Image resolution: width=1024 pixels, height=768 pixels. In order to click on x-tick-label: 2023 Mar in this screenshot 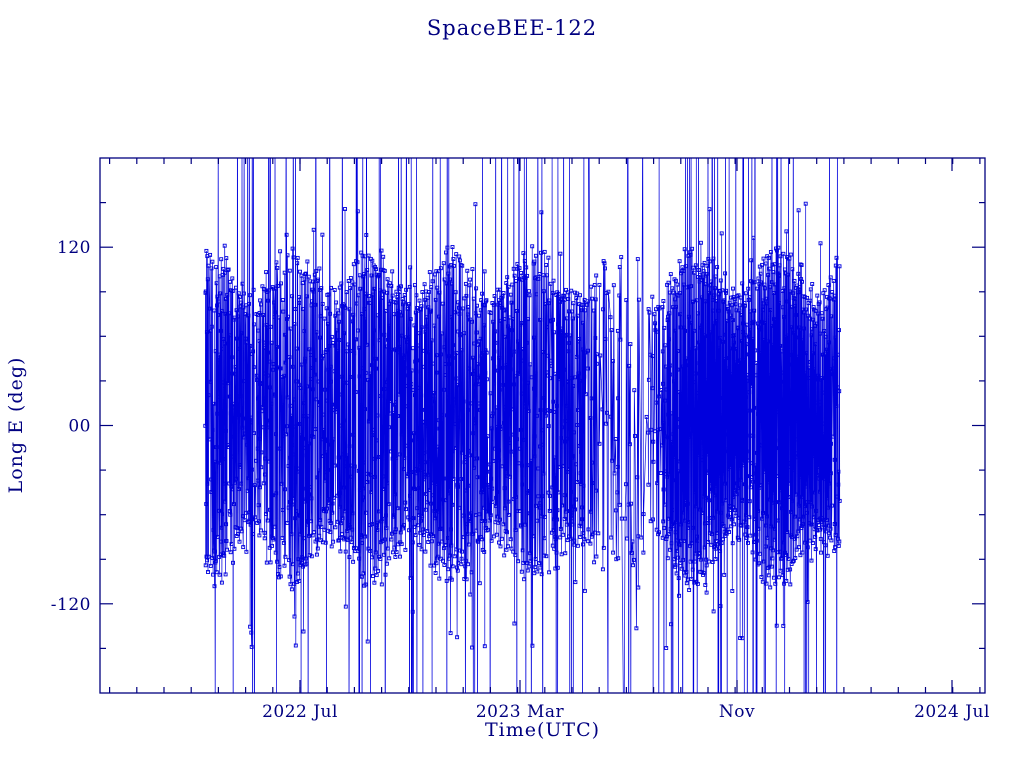, I will do `click(520, 712)`.